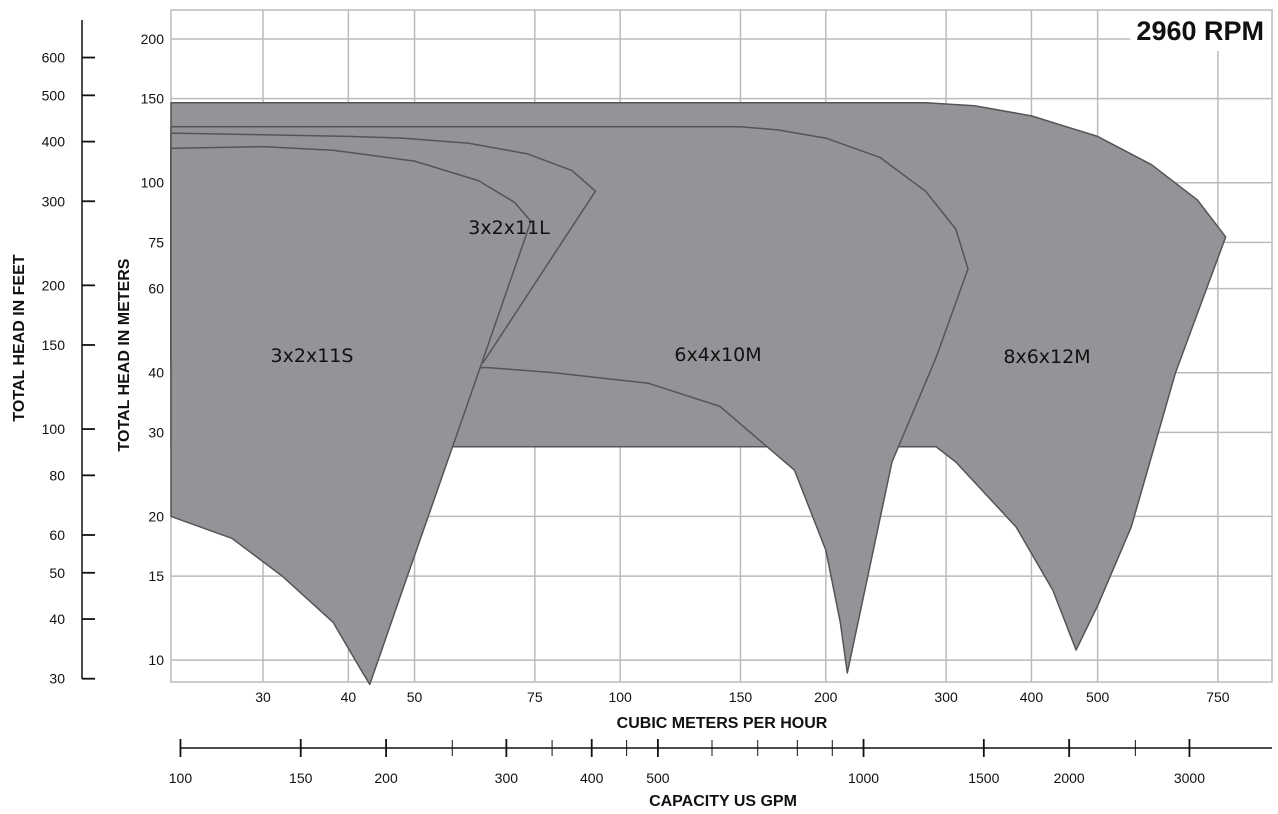 The height and width of the screenshot is (814, 1278). I want to click on feet-tick-label: 50, so click(57, 573).